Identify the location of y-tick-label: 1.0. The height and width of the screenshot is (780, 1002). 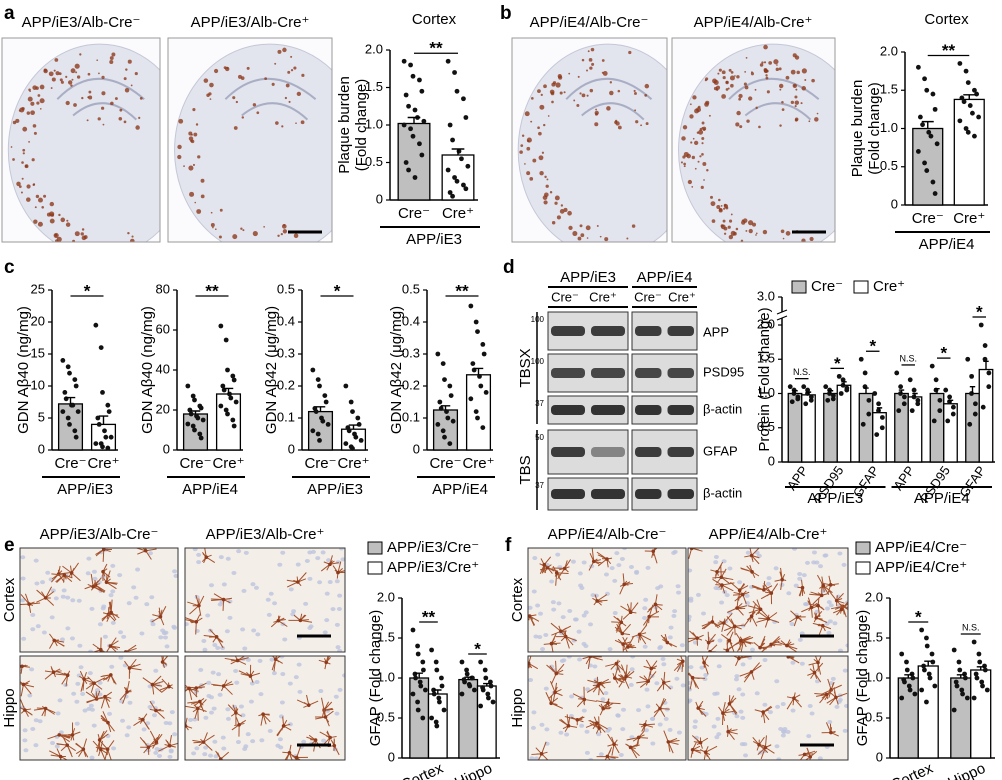
(874, 676).